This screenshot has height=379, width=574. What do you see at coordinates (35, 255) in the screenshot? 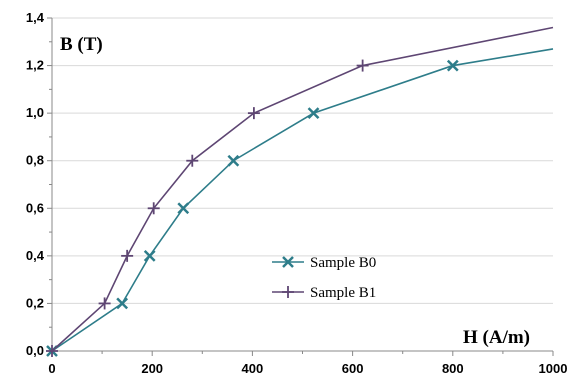
I see `y-tick-label: 0,4` at bounding box center [35, 255].